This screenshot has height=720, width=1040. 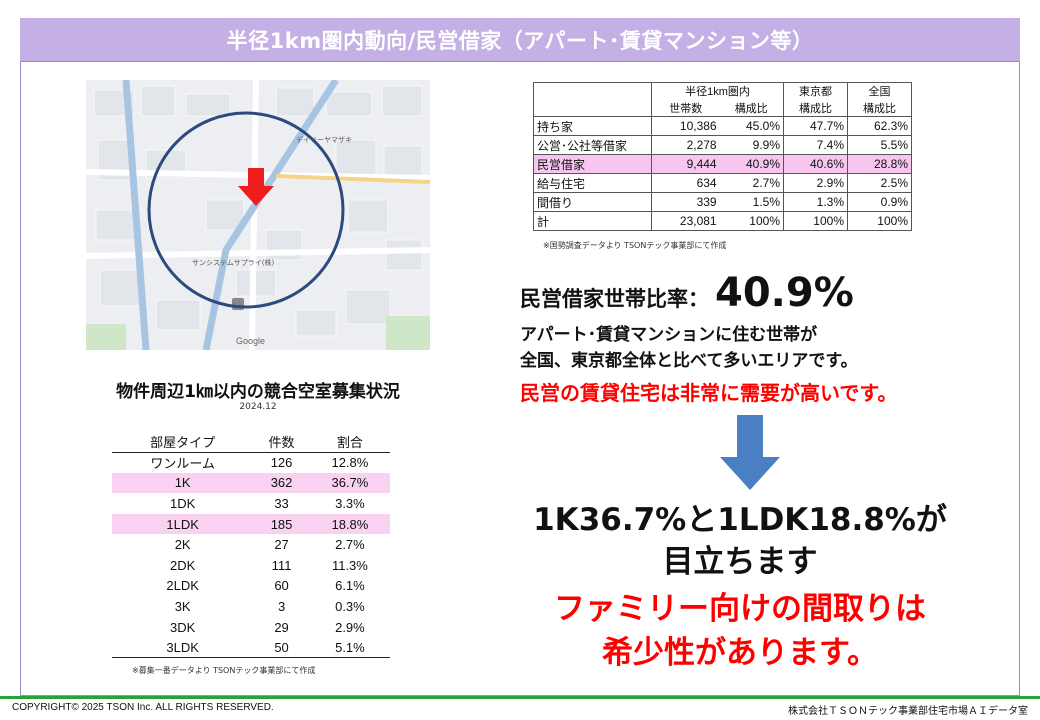 What do you see at coordinates (592, 91) in the screenshot?
I see `header-empty` at bounding box center [592, 91].